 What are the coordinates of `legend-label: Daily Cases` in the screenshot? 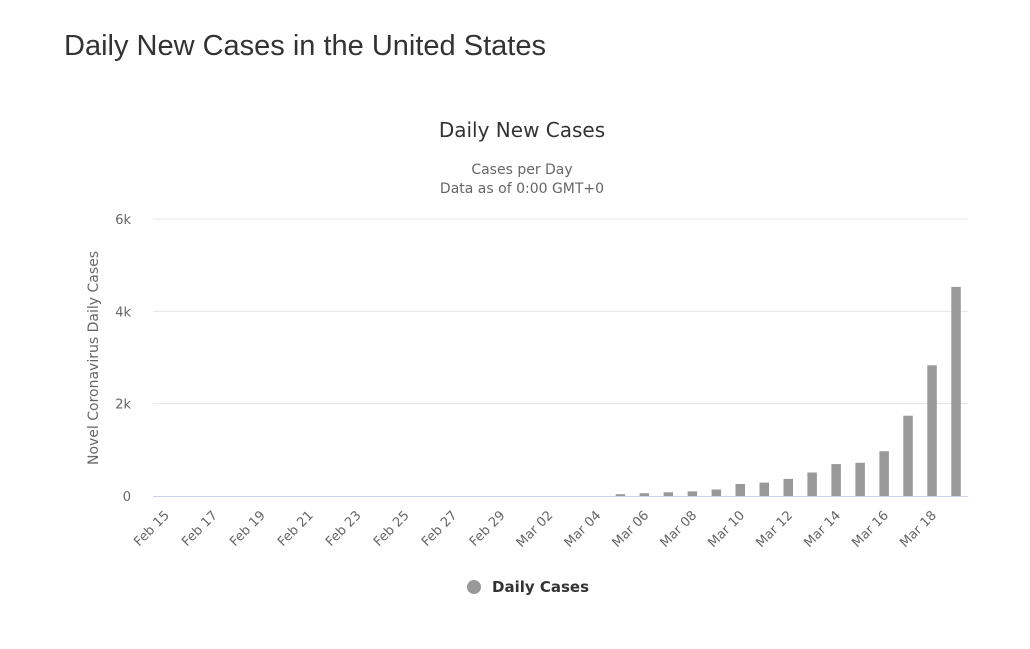 It's located at (540, 587).